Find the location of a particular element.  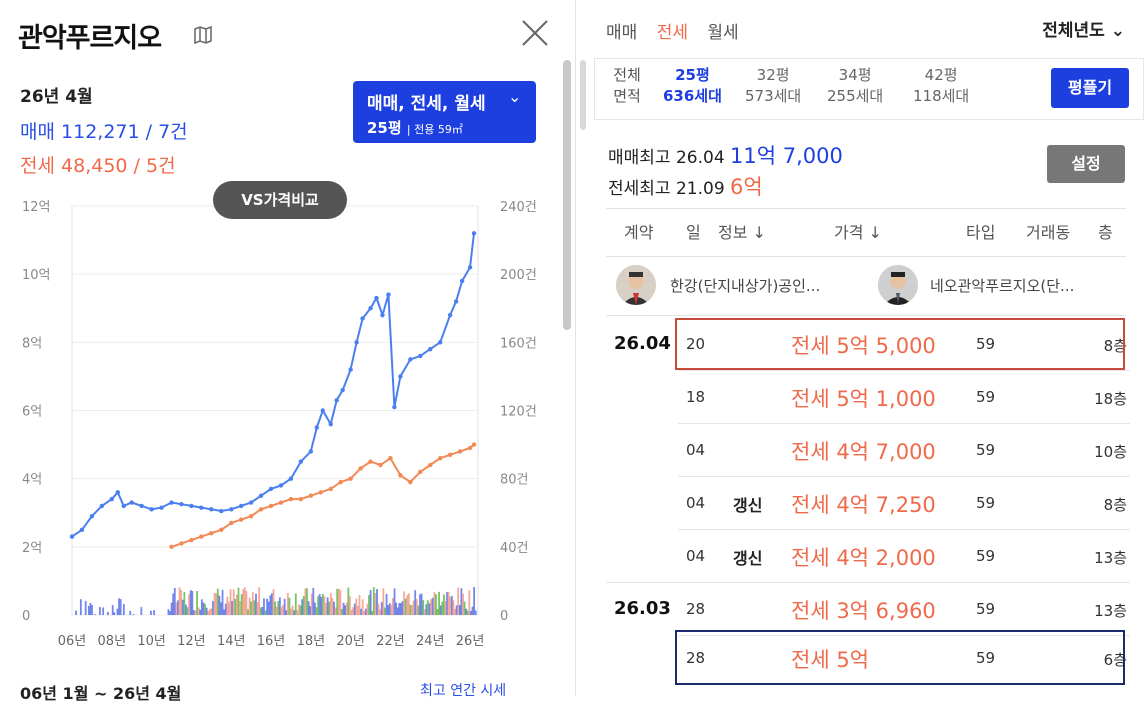

right-scrollbar is located at coordinates (583, 95).